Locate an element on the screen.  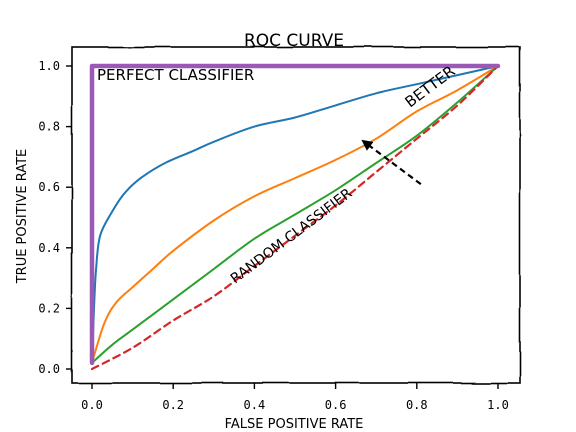
x-axis-label: FALSE POSITIVE RATE is located at coordinates (294, 424).